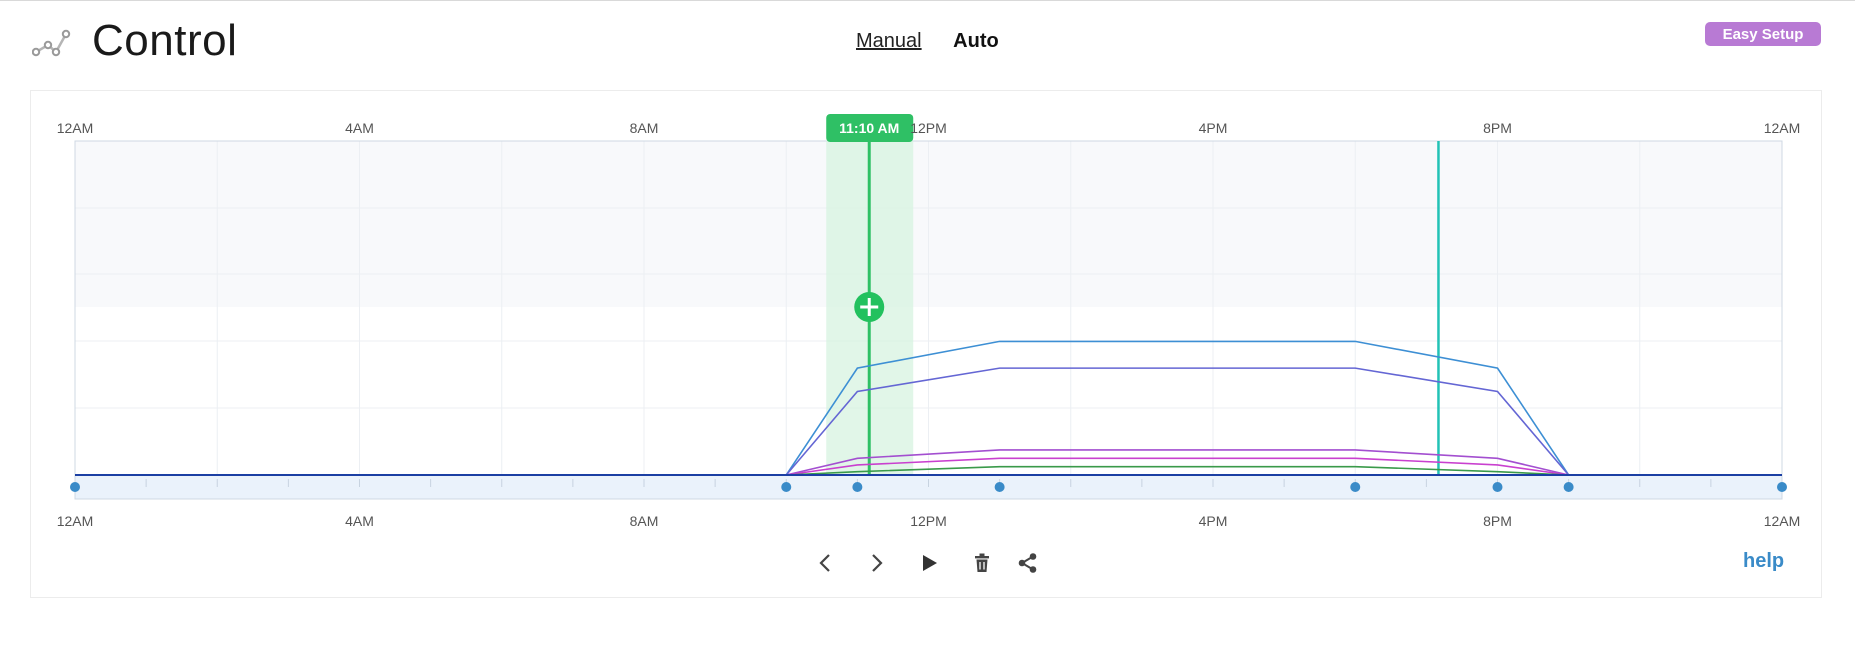 The height and width of the screenshot is (664, 1855). I want to click on easy-setup-button: Easy Setup, so click(1763, 34).